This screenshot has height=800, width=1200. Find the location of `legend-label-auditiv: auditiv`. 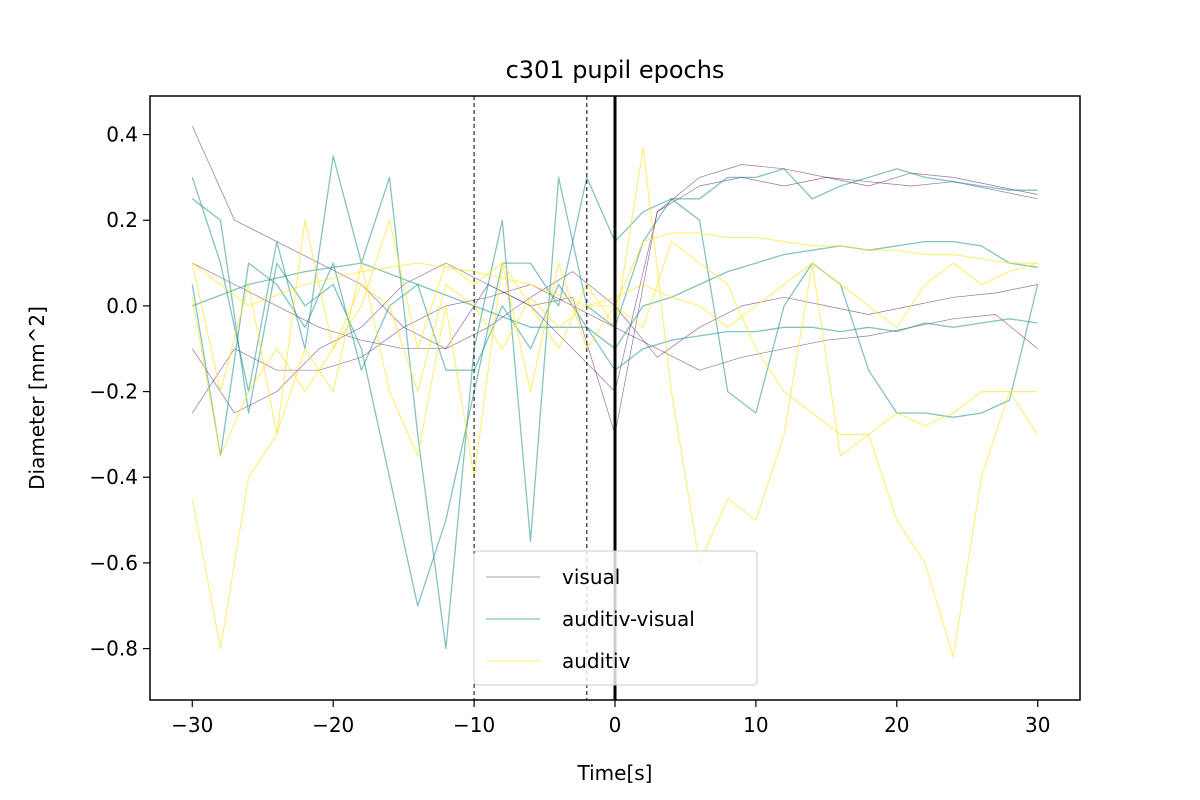

legend-label-auditiv: auditiv is located at coordinates (596, 661).